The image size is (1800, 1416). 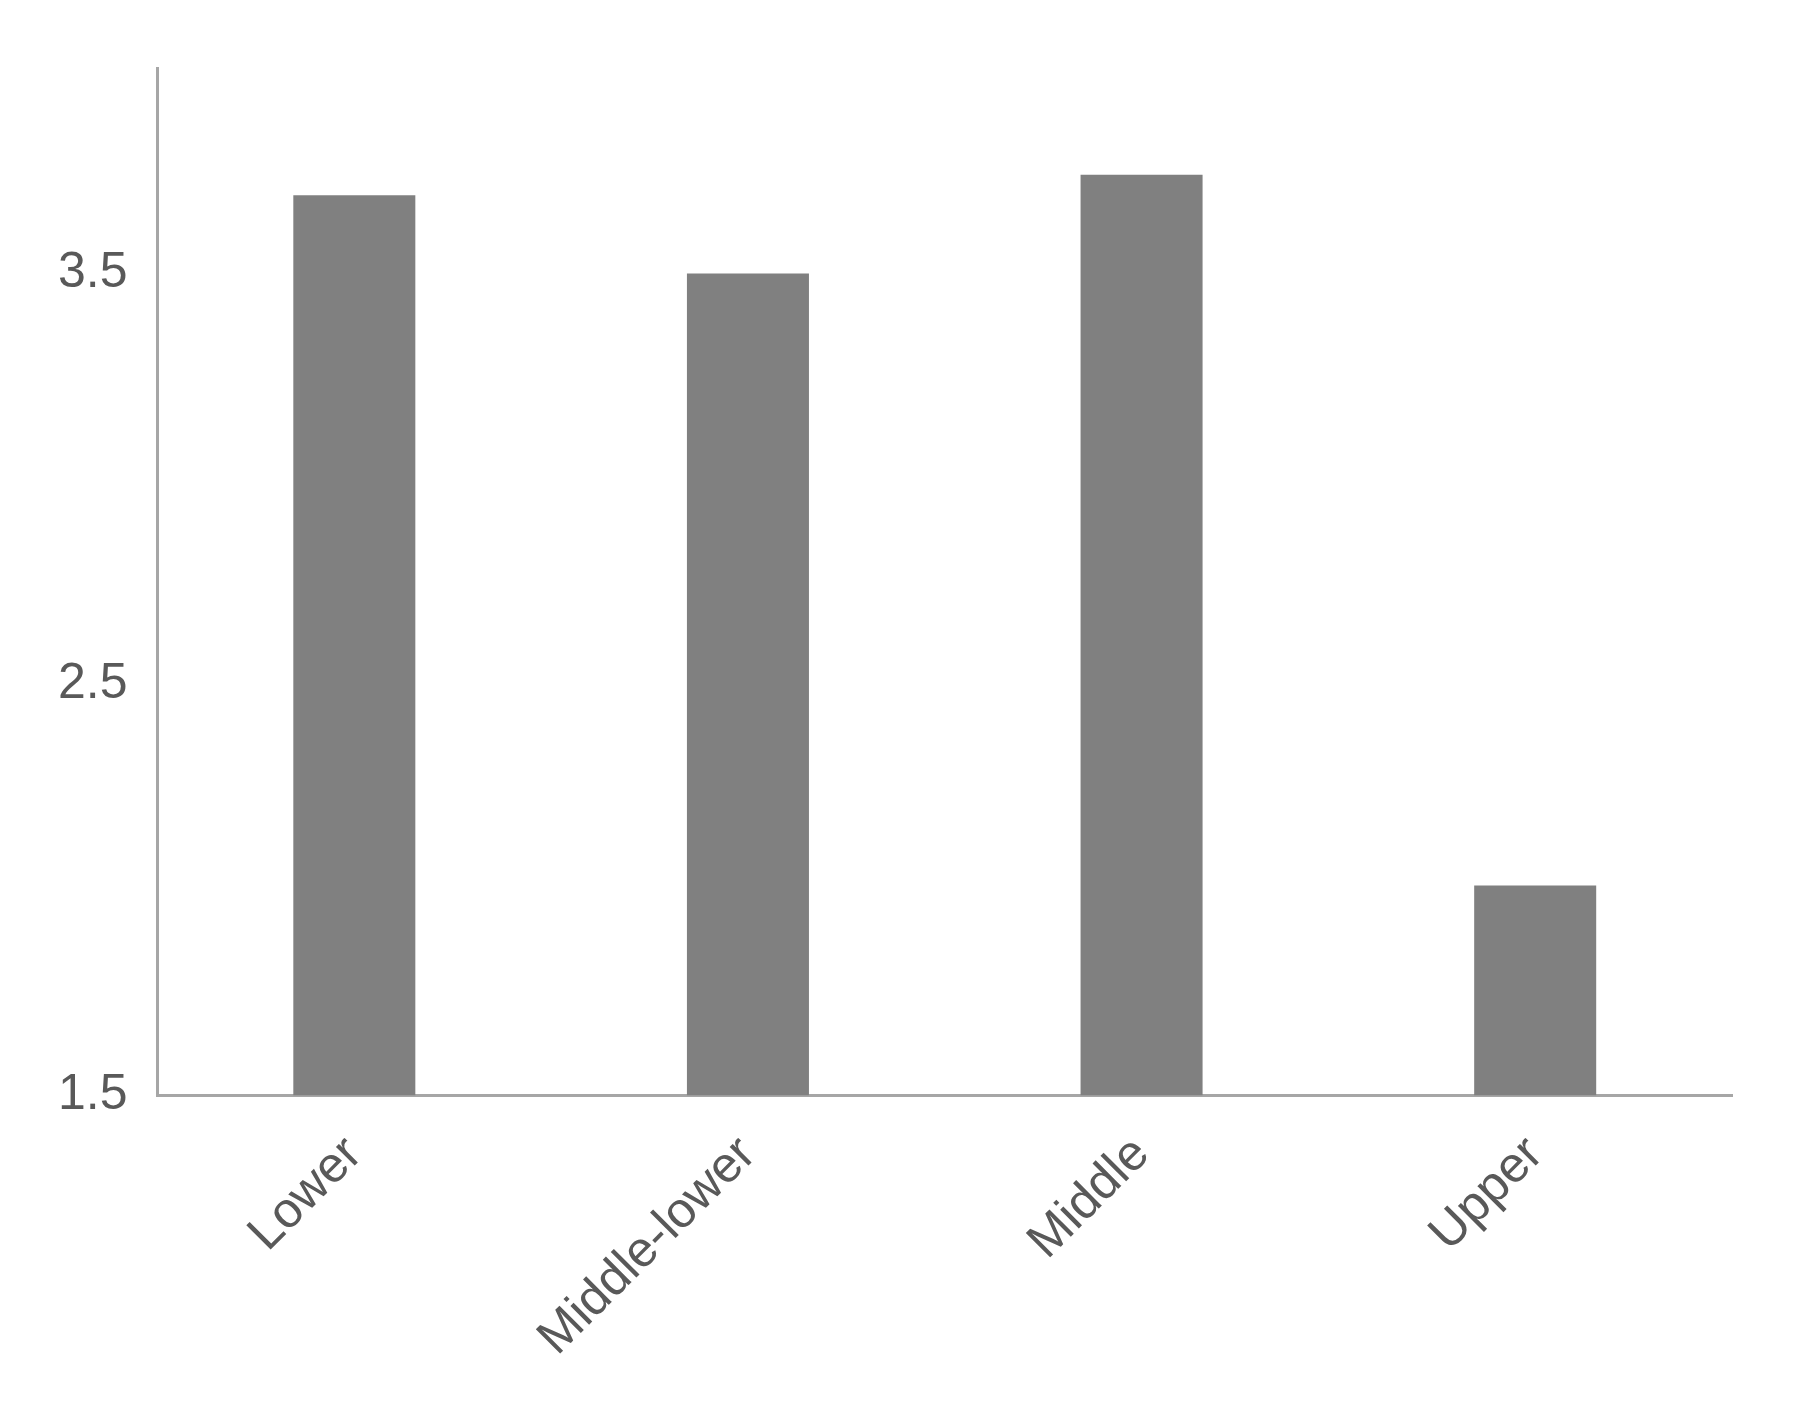 What do you see at coordinates (92, 270) in the screenshot?
I see `y-tick-label: 3.5` at bounding box center [92, 270].